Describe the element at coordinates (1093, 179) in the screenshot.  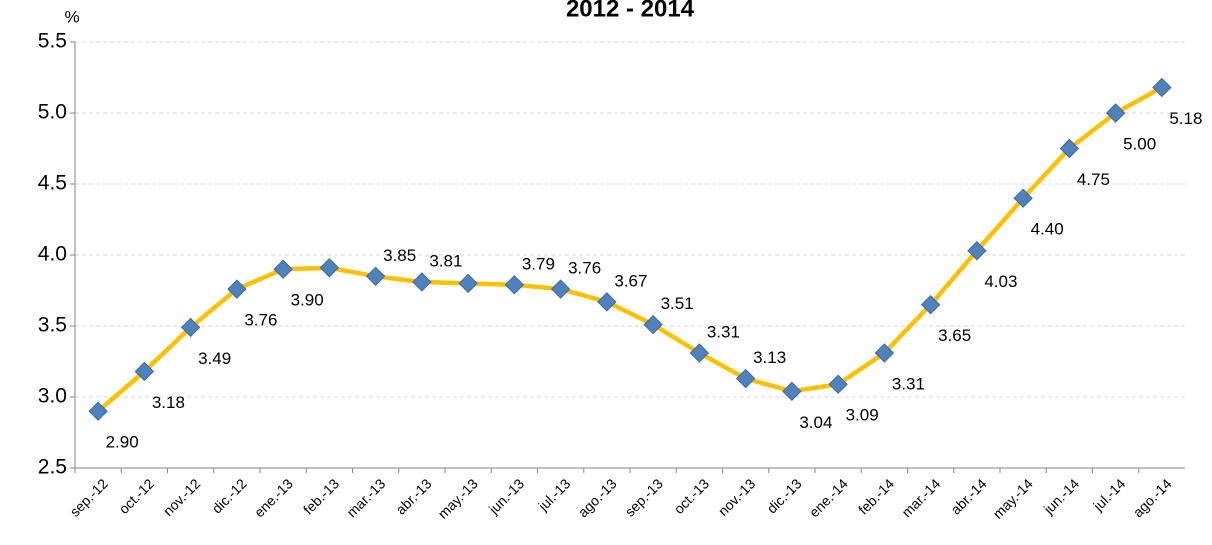
I see `data-label: 4.75` at that location.